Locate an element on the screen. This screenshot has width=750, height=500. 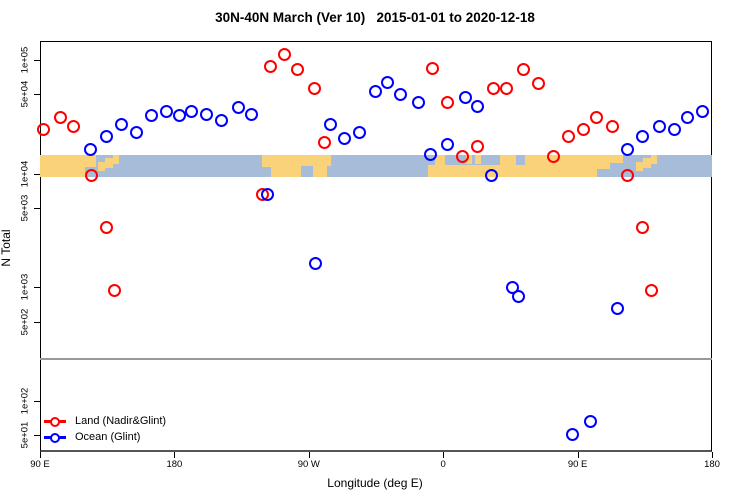
x-tick-label: 90 W is located at coordinates (308, 464).